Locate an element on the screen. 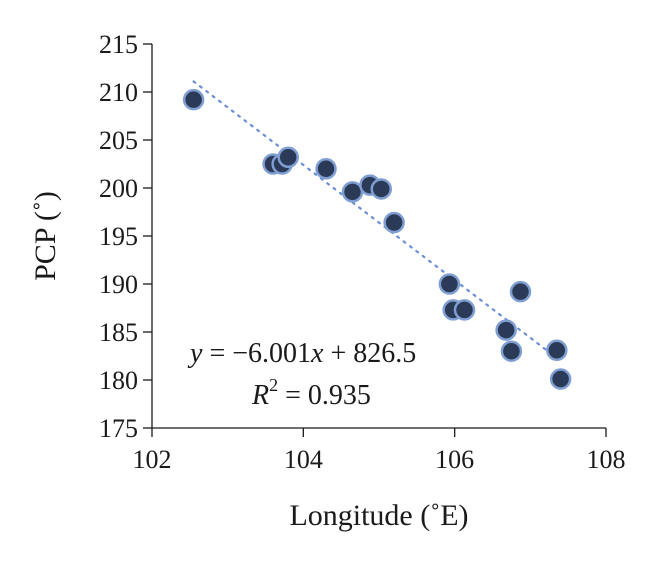 The height and width of the screenshot is (562, 660). y-tick-group: 175 180 185 190 195 200 205 210 215 is located at coordinates (125, 236).